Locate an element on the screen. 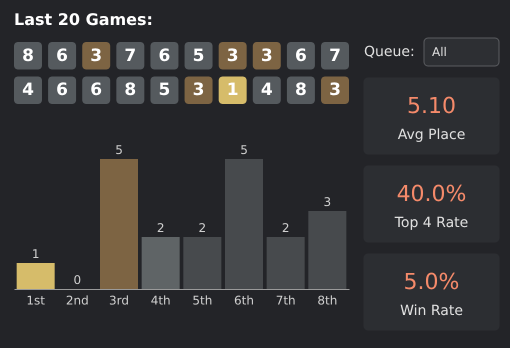 This screenshot has height=357, width=532. x-tick-label: 6th is located at coordinates (244, 301).